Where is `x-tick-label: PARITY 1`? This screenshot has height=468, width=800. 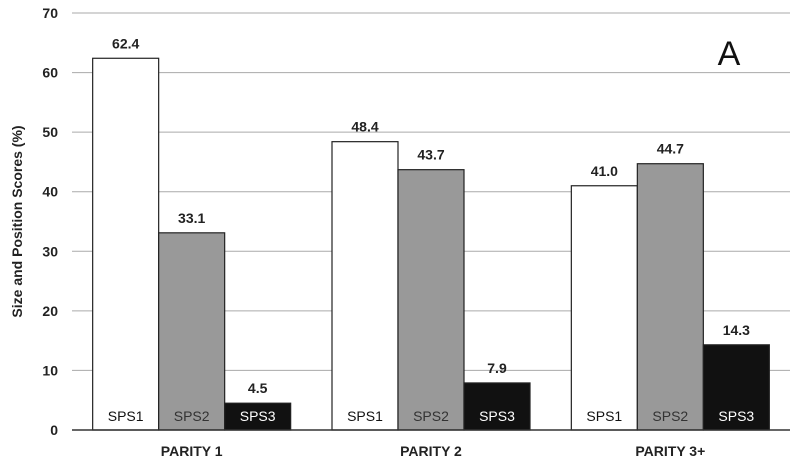 x-tick-label: PARITY 1 is located at coordinates (192, 451).